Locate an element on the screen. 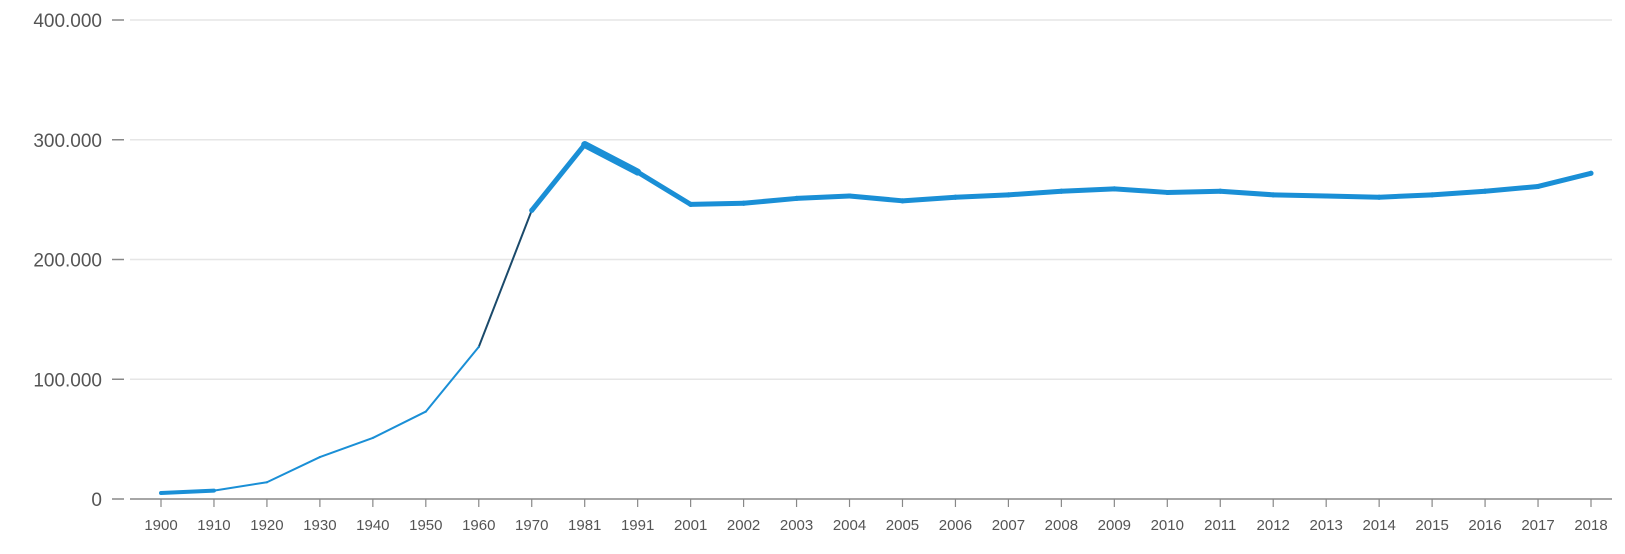  x-tick-label: 2015 is located at coordinates (1431, 525).